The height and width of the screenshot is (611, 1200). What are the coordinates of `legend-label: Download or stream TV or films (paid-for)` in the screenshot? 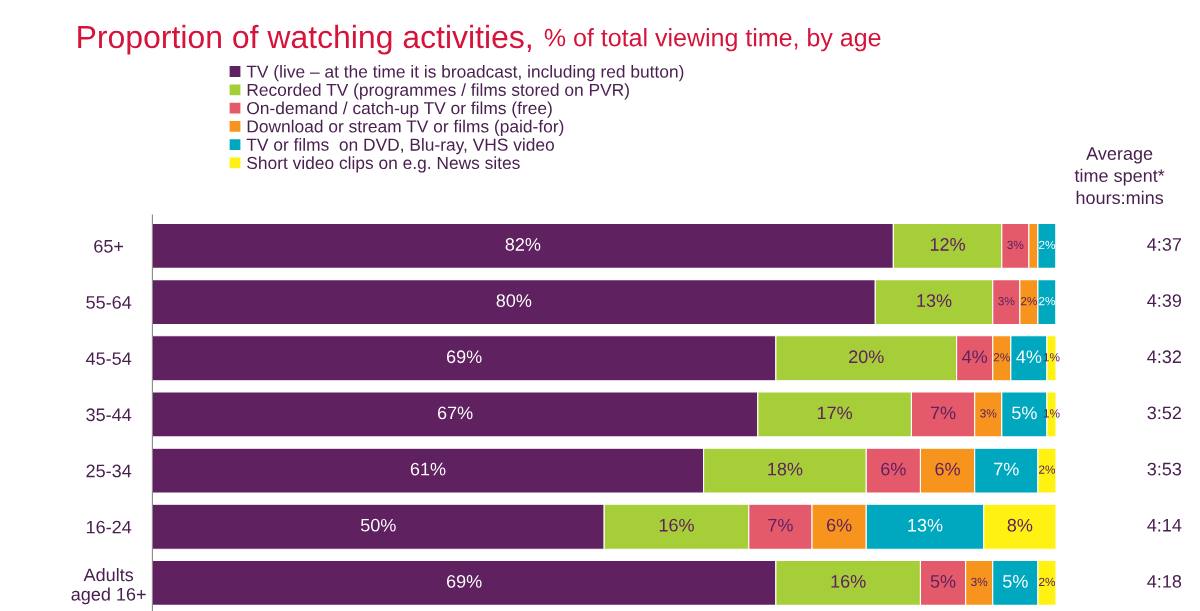 It's located at (405, 127).